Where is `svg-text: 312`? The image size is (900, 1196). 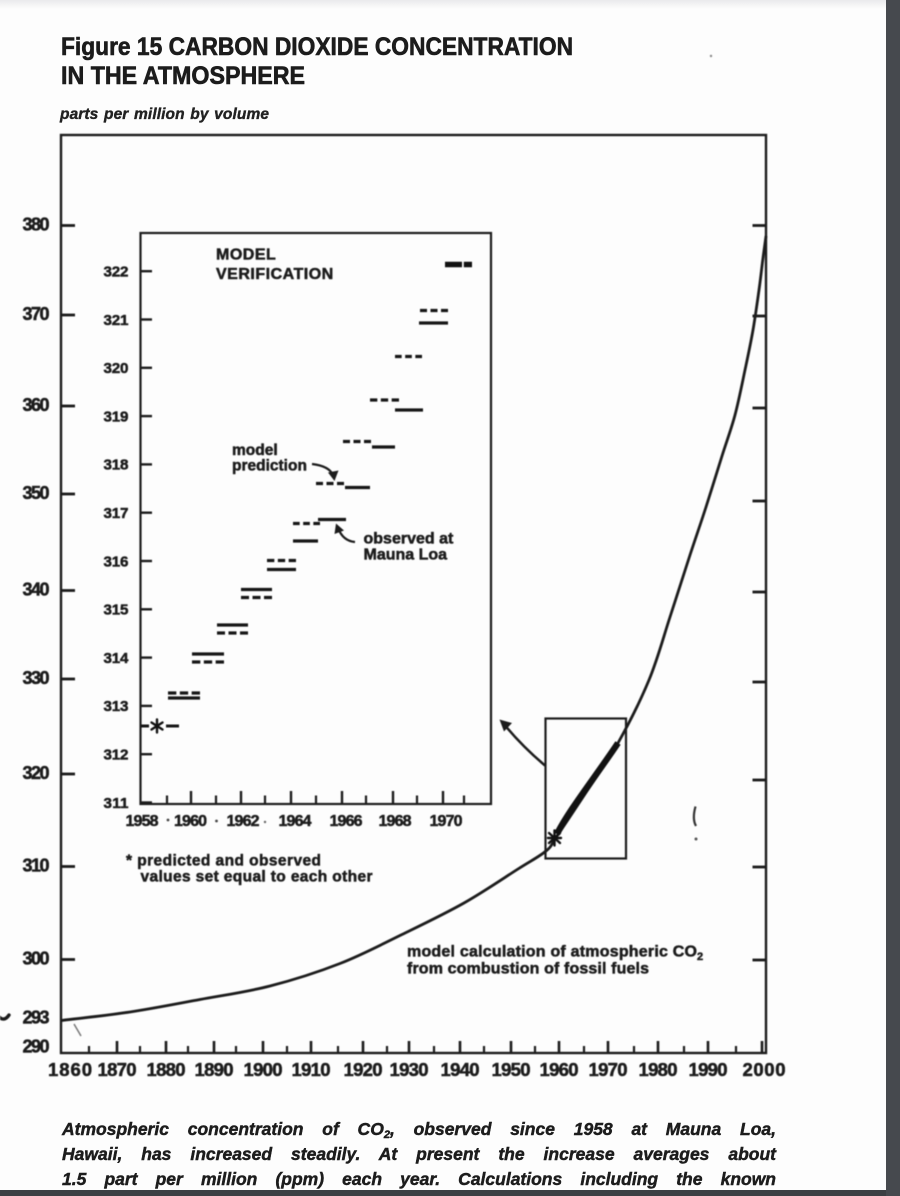
svg-text: 312 is located at coordinates (116, 755).